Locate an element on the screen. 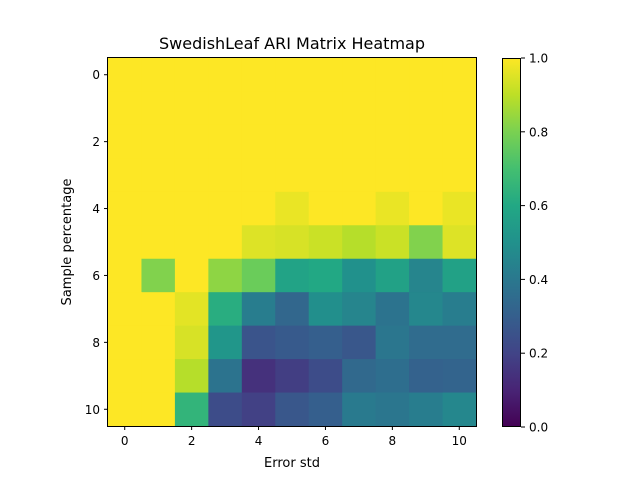 The width and height of the screenshot is (640, 480). y-tick-label: 4 is located at coordinates (96, 209).